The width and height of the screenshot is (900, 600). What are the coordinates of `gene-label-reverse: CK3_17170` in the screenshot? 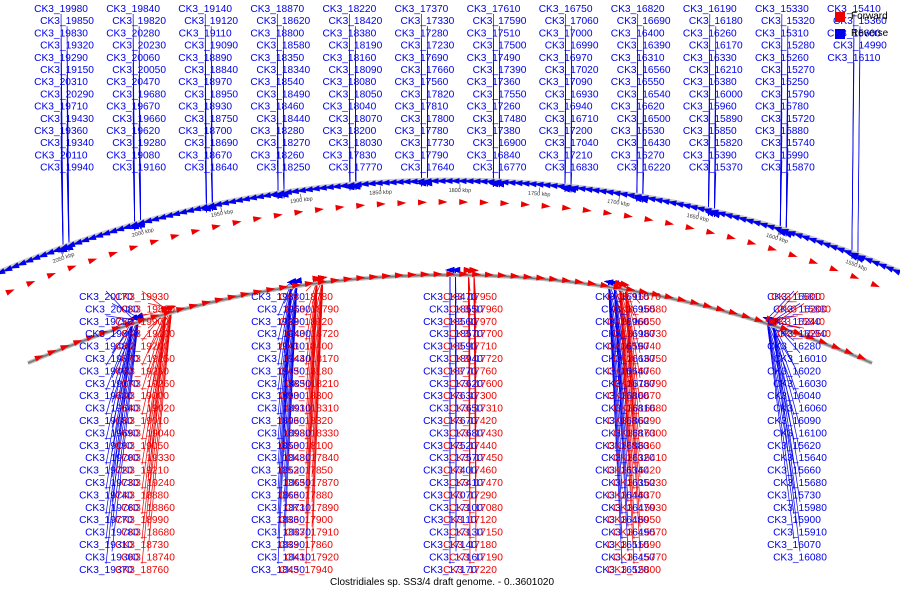 It's located at (450, 570).